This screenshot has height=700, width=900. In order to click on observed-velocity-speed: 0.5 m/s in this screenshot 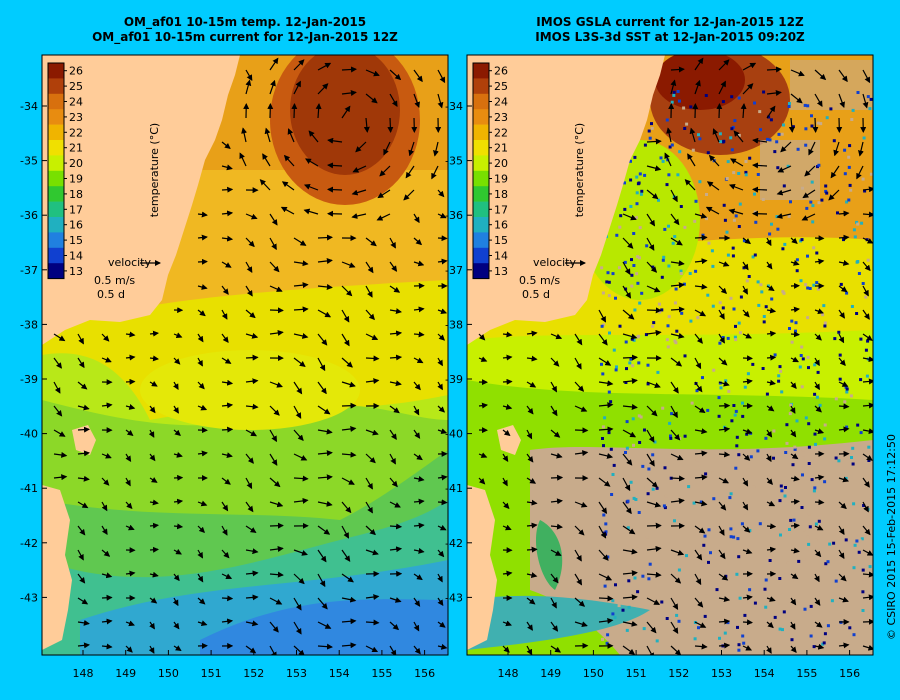, I will do `click(539, 280)`.